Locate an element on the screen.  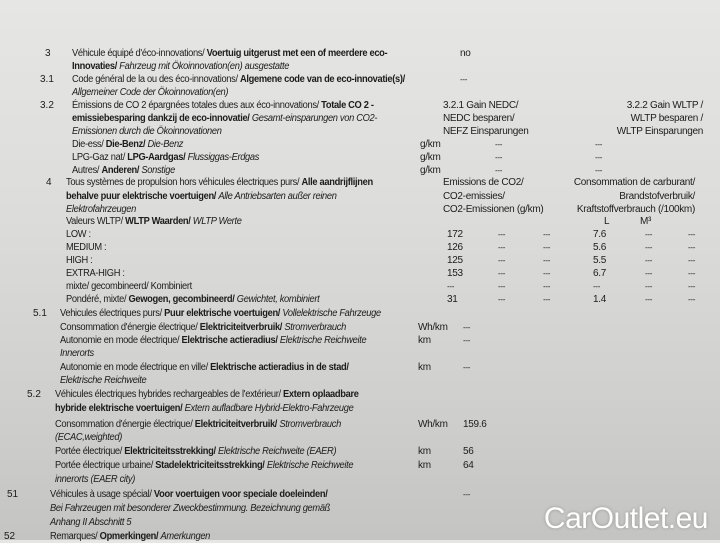
value-cell: 5.6 is located at coordinates (600, 247).